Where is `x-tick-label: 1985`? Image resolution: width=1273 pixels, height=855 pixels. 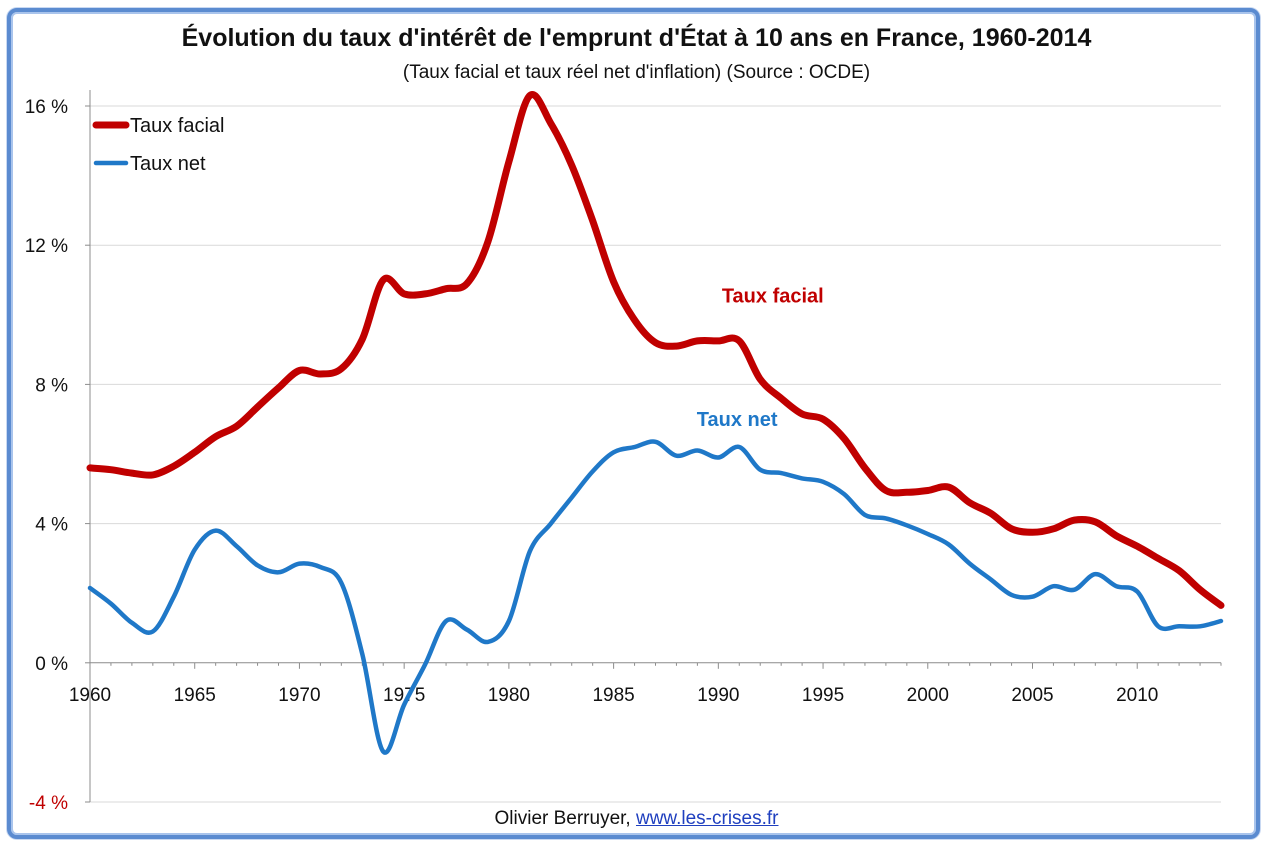 x-tick-label: 1985 is located at coordinates (613, 695).